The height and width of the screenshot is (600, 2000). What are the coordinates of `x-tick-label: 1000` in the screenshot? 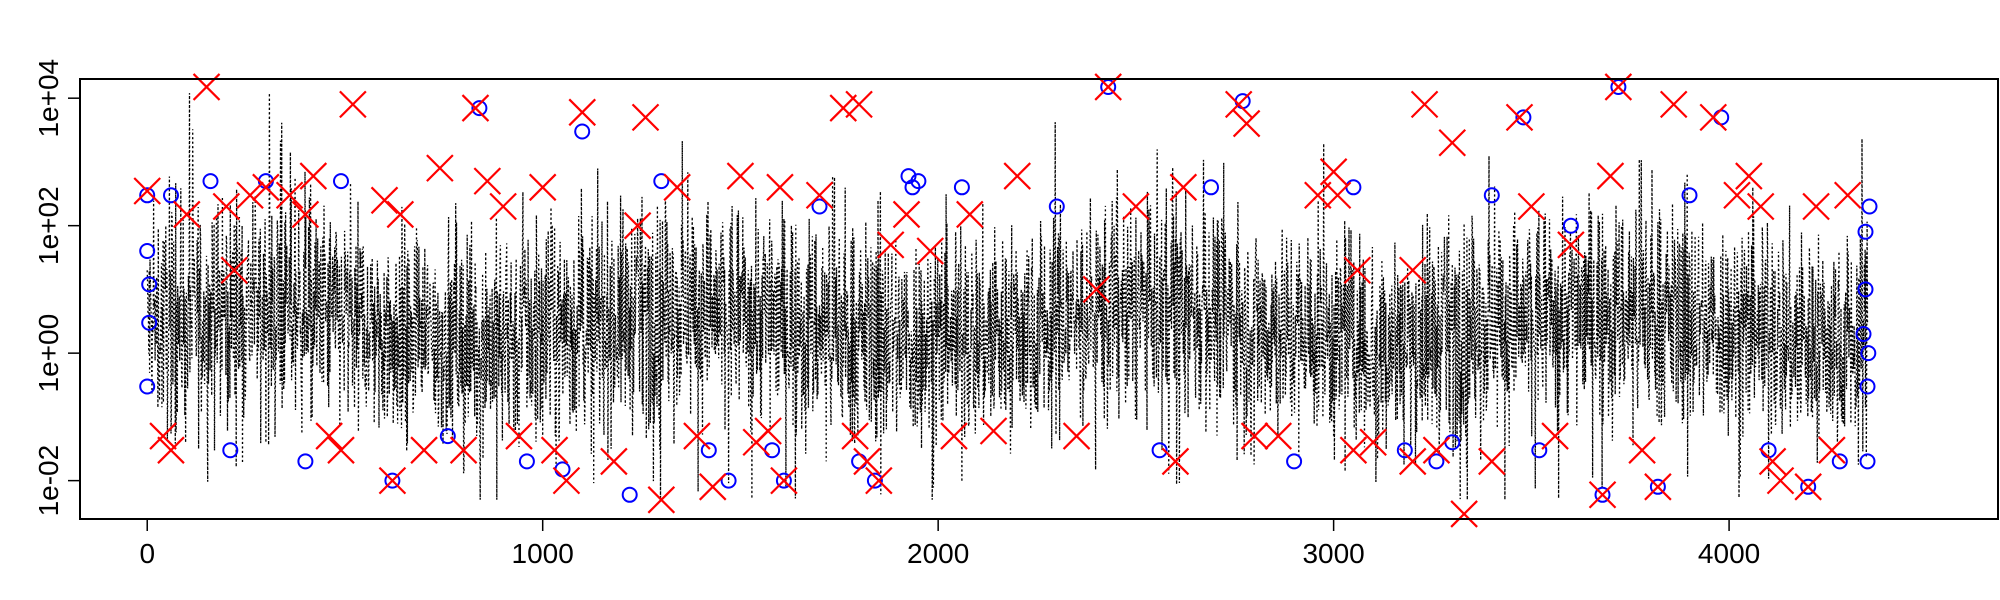 It's located at (543, 553).